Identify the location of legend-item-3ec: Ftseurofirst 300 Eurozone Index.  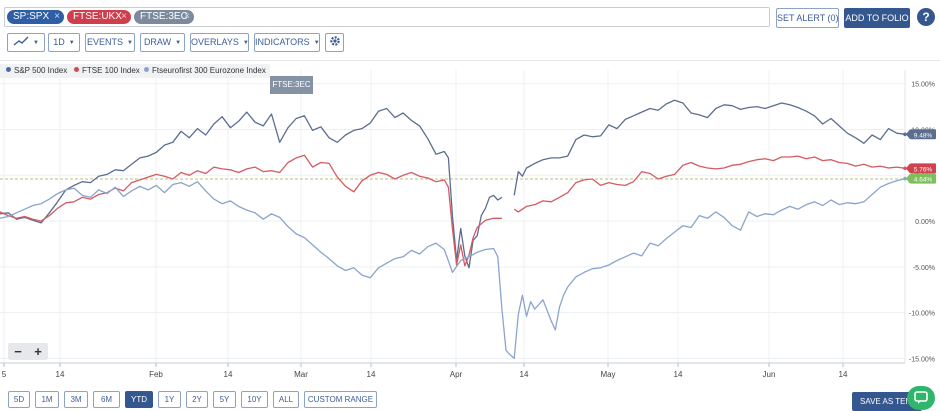
(205, 71).